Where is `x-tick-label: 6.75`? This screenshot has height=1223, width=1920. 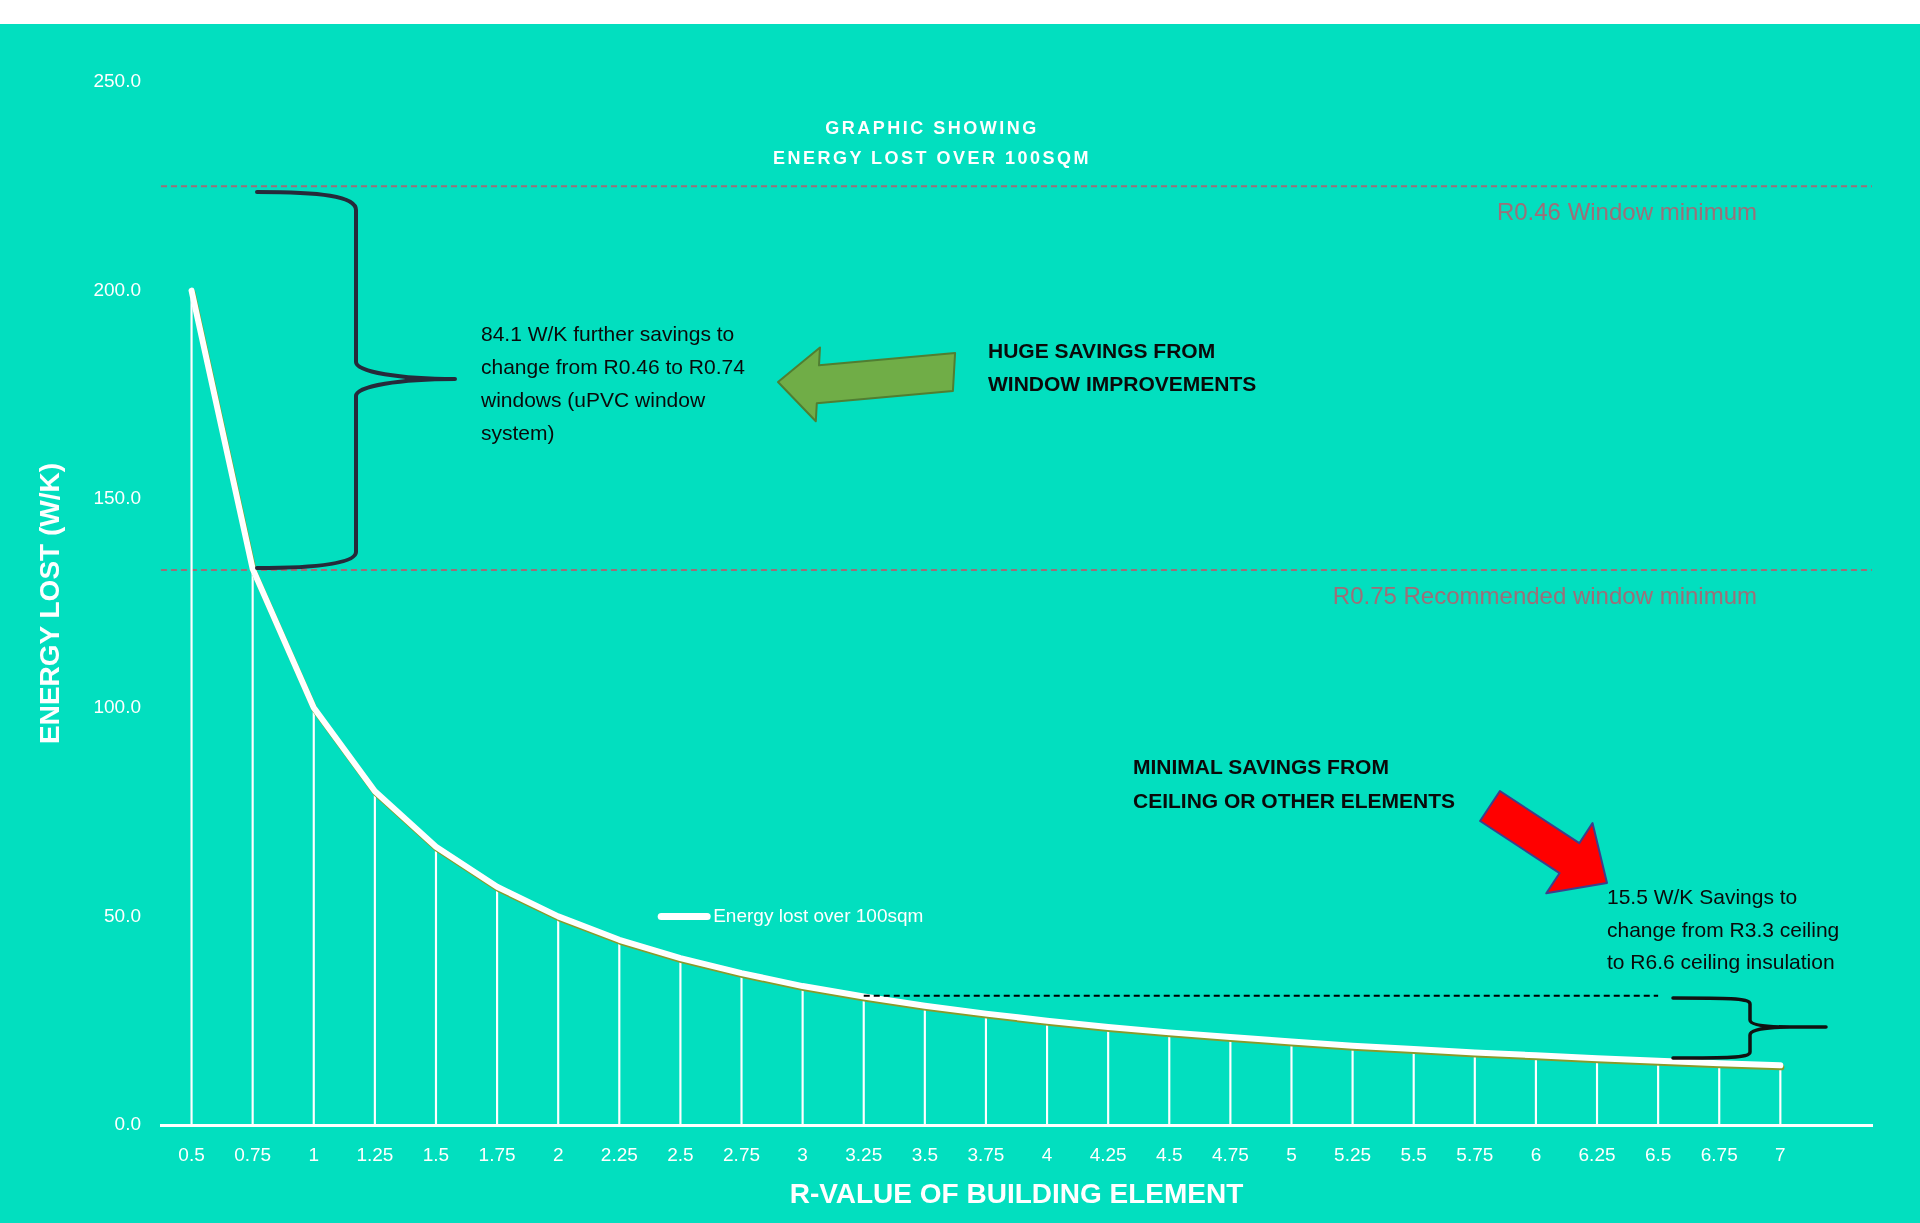 x-tick-label: 6.75 is located at coordinates (1719, 1154).